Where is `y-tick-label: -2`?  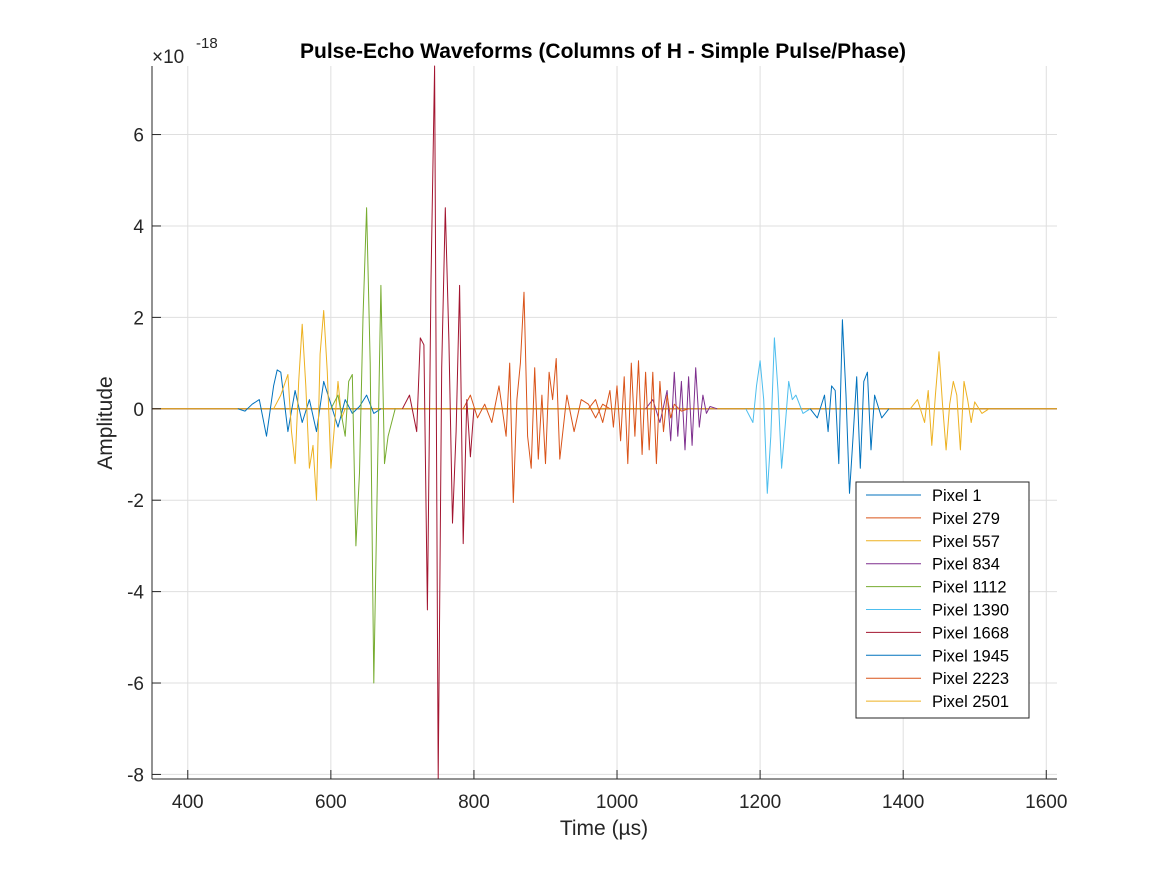
y-tick-label: -2 is located at coordinates (135, 501).